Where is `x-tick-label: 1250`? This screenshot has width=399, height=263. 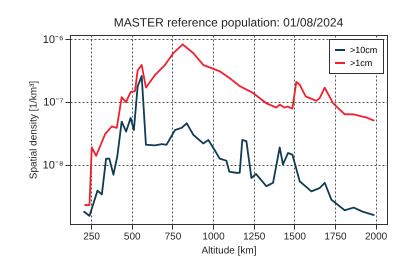
x-tick-label: 1250 is located at coordinates (254, 237).